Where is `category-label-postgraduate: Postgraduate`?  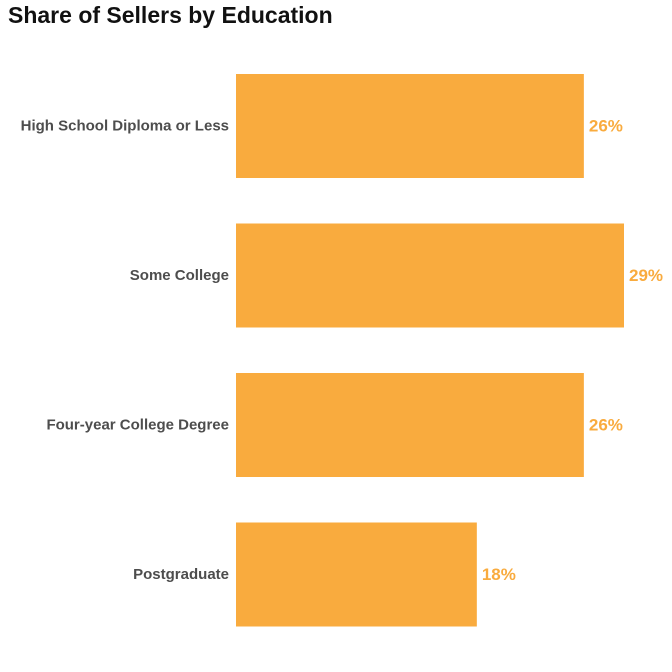 category-label-postgraduate: Postgraduate is located at coordinates (181, 574).